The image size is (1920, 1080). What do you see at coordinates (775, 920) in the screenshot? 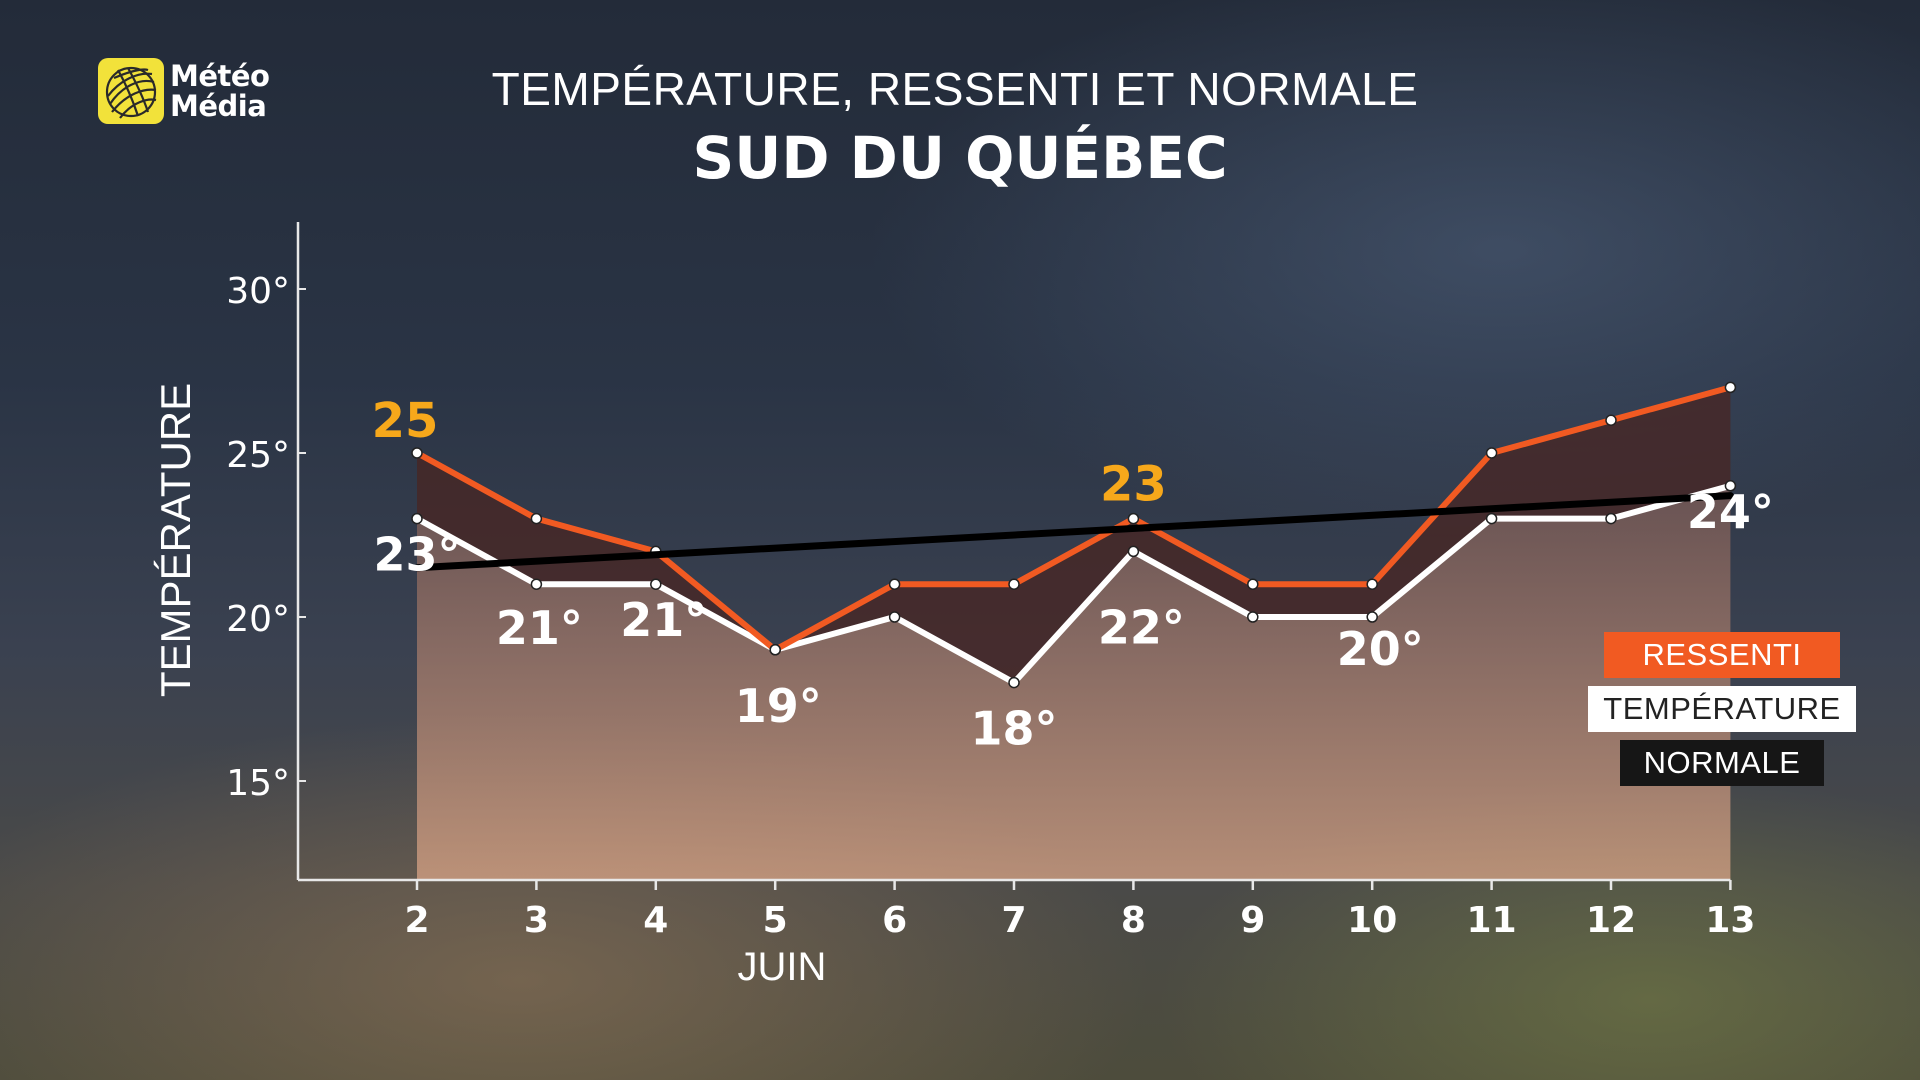
I see `x-tick-label: 5` at bounding box center [775, 920].